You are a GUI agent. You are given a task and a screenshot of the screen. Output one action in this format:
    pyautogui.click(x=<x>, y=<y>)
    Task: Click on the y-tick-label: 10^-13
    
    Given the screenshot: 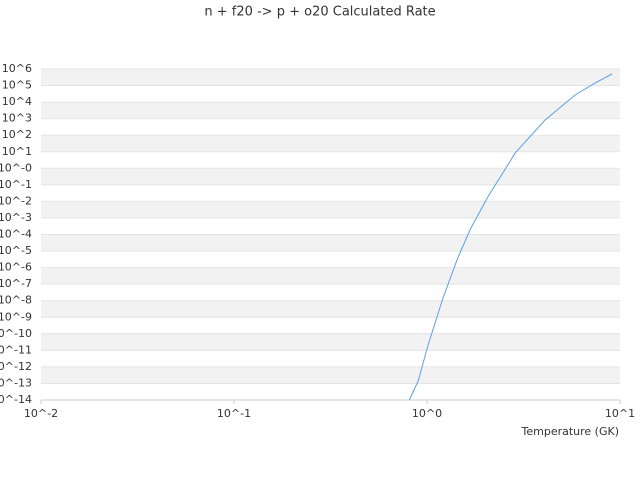 What is the action you would take?
    pyautogui.click(x=16, y=382)
    